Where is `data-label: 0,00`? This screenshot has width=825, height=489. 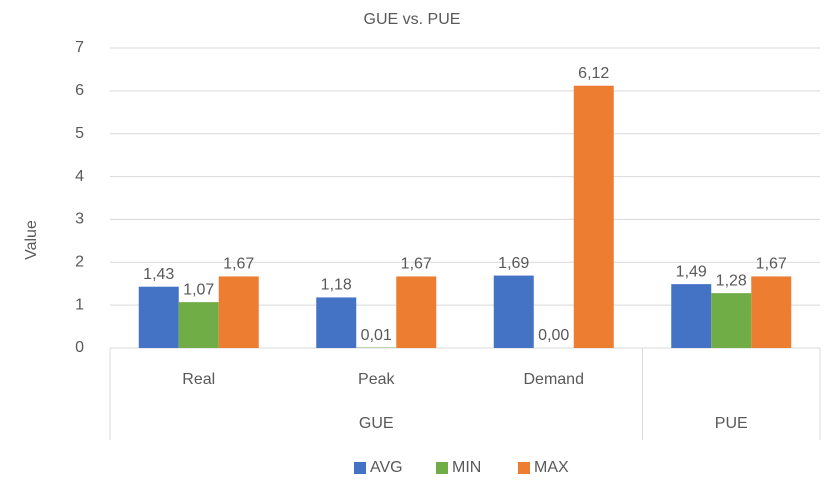
data-label: 0,00 is located at coordinates (553, 335).